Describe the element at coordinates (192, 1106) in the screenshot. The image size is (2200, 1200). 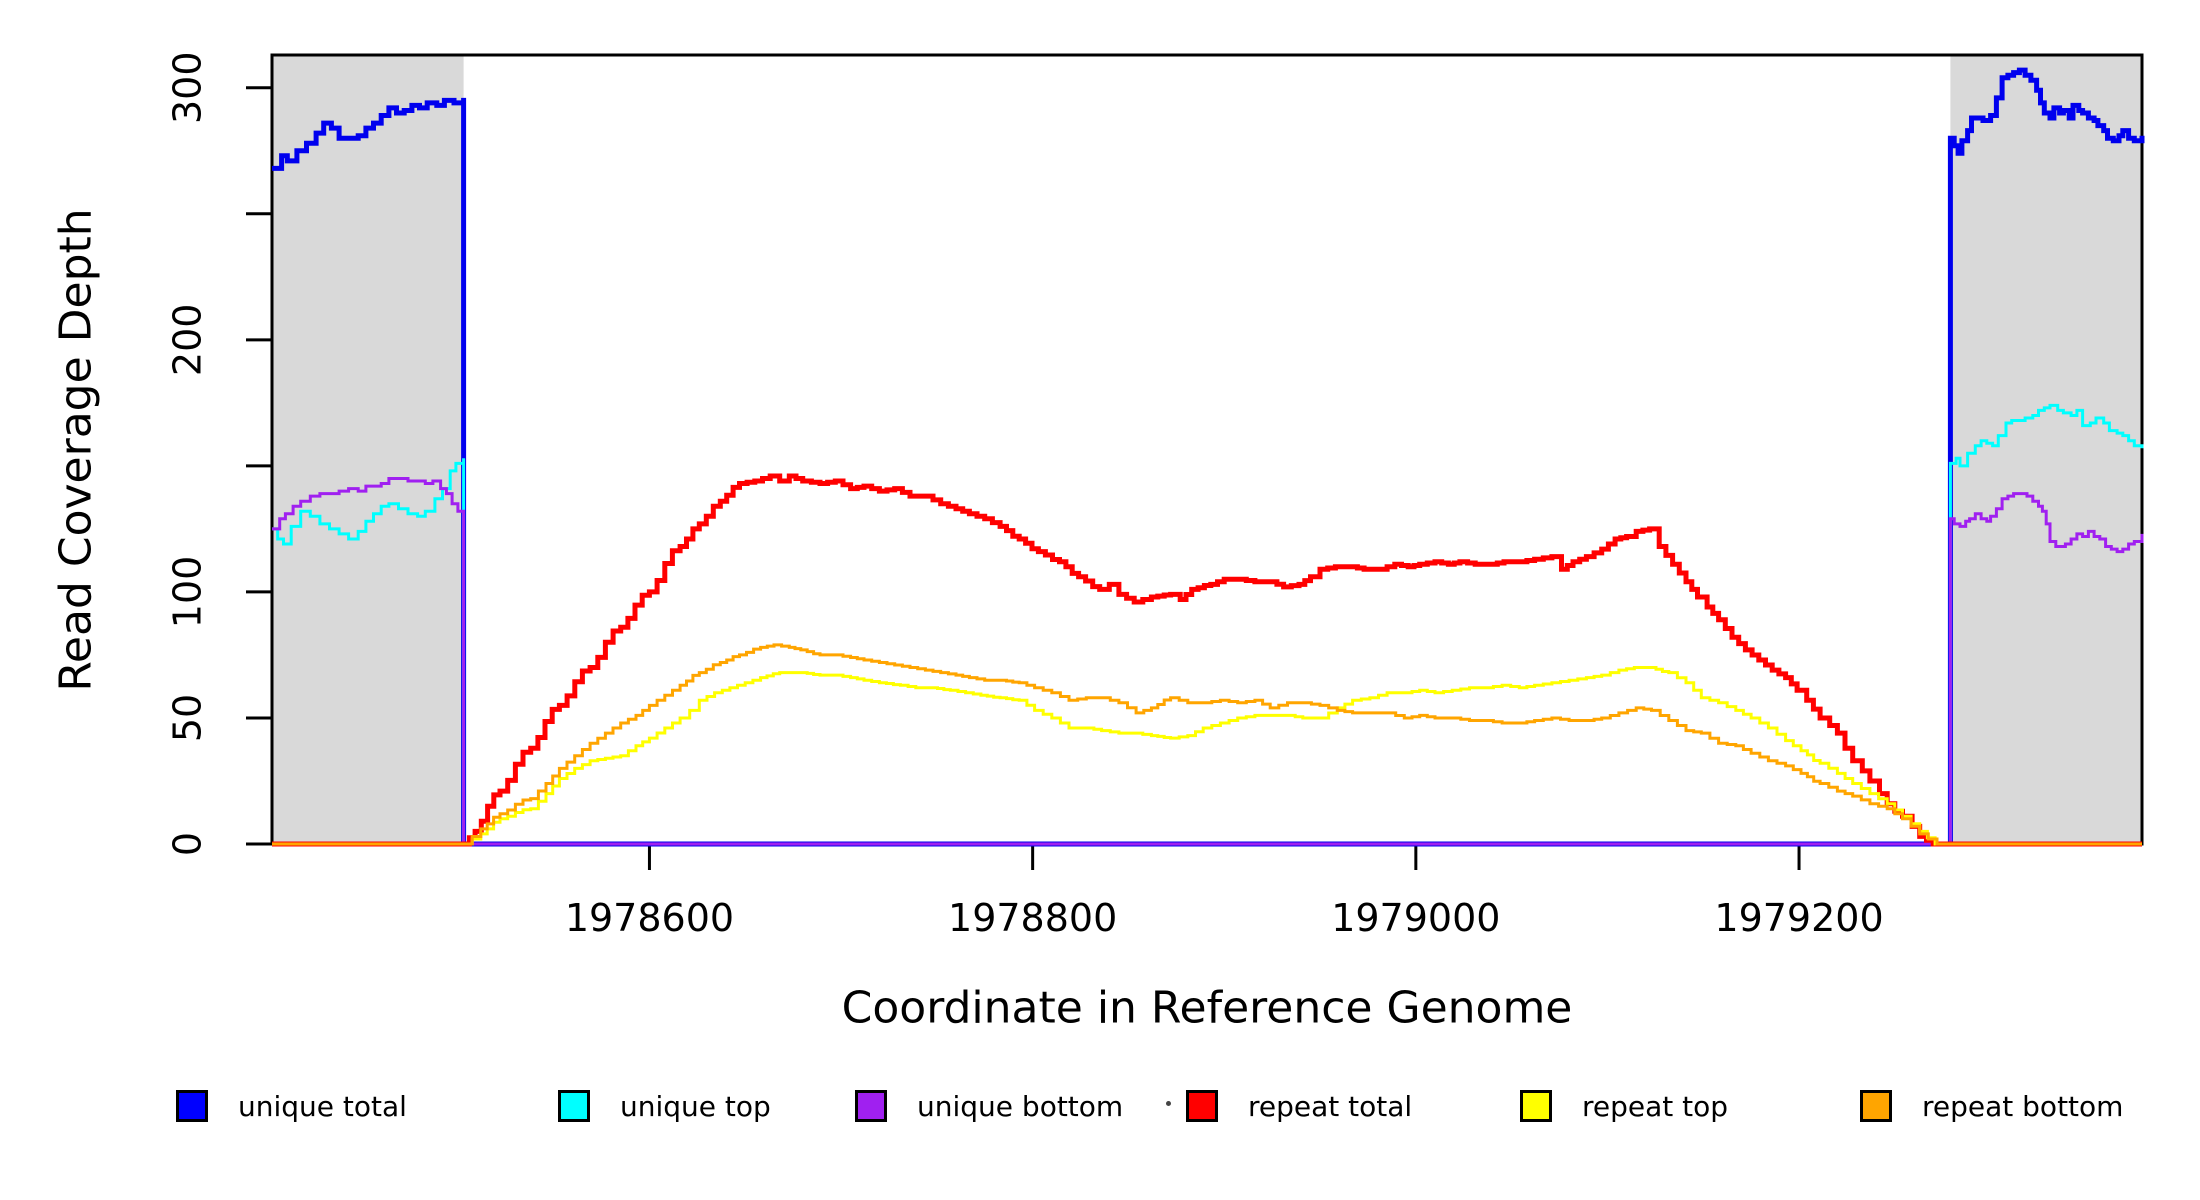
I see `legend-swatch-unique-total` at that location.